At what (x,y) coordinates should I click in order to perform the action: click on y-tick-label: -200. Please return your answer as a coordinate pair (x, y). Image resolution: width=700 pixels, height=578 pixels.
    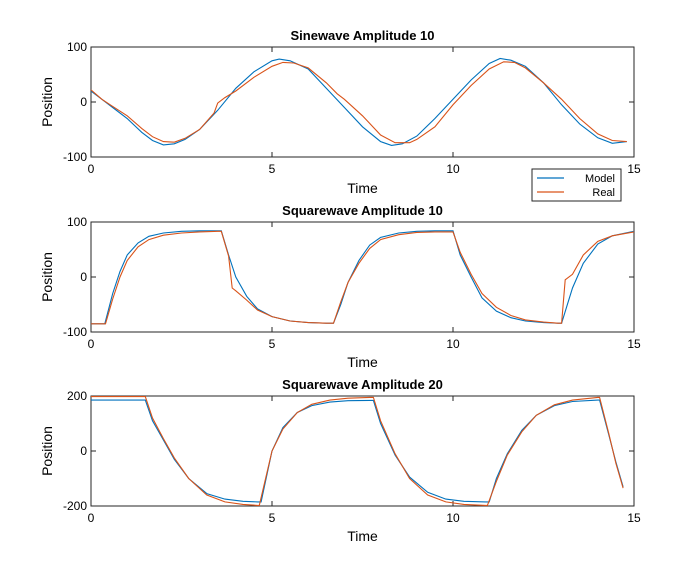
    Looking at the image, I should click on (75, 506).